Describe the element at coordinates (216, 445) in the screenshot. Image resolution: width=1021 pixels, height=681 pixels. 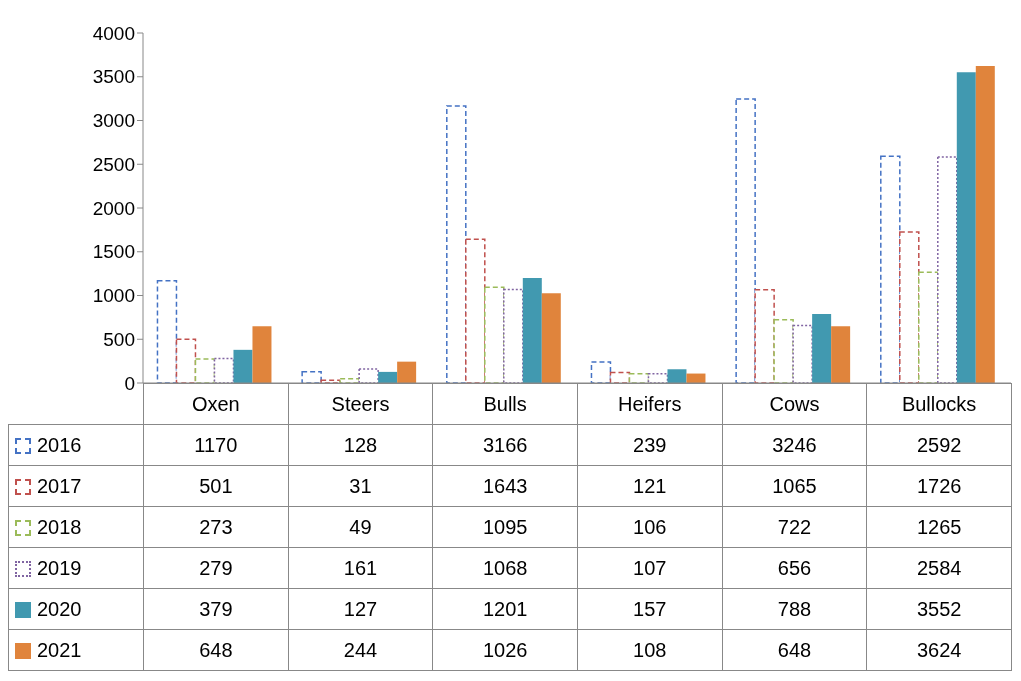
I see `data-label: 1170` at that location.